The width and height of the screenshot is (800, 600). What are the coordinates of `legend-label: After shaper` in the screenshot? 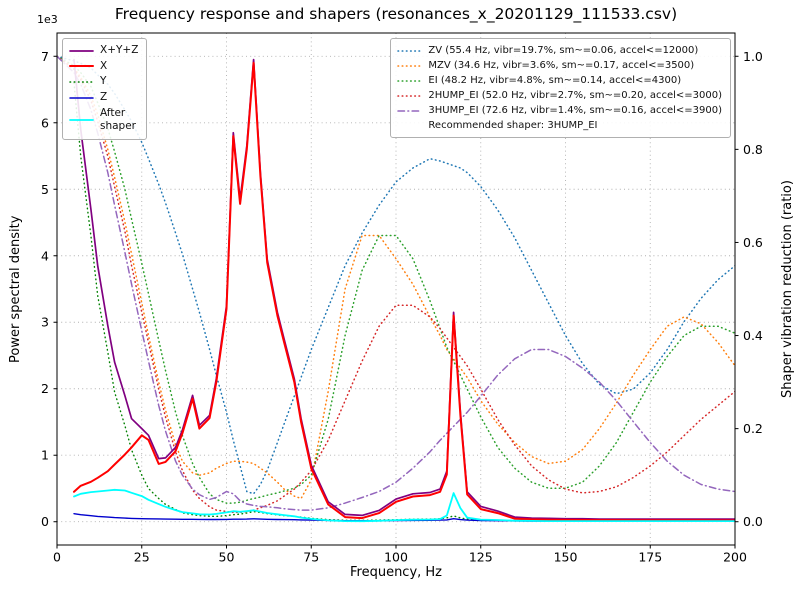 It's located at (118, 119).